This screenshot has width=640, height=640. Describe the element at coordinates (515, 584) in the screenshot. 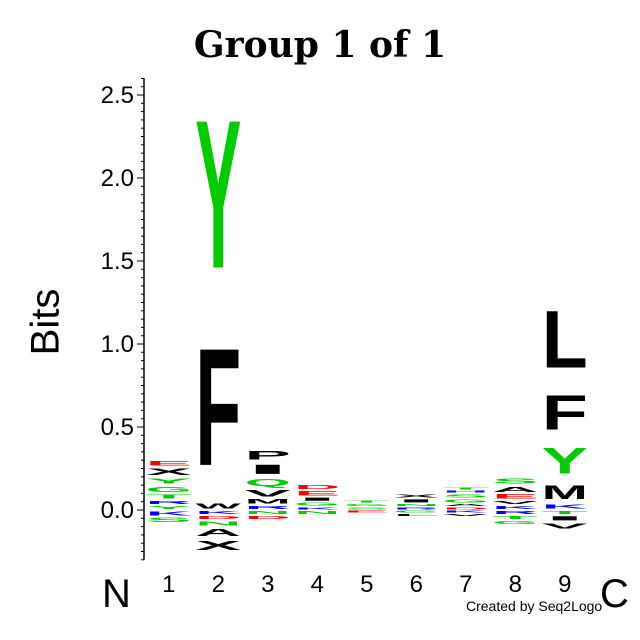

I see `position-label: 8` at that location.